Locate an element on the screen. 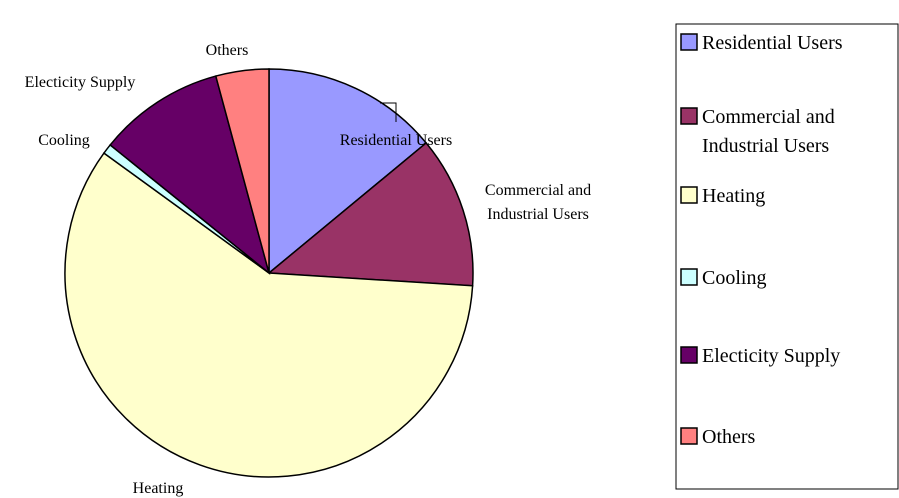 The width and height of the screenshot is (899, 498). legend-label-electicity-supply: Electicity Supply is located at coordinates (771, 356).